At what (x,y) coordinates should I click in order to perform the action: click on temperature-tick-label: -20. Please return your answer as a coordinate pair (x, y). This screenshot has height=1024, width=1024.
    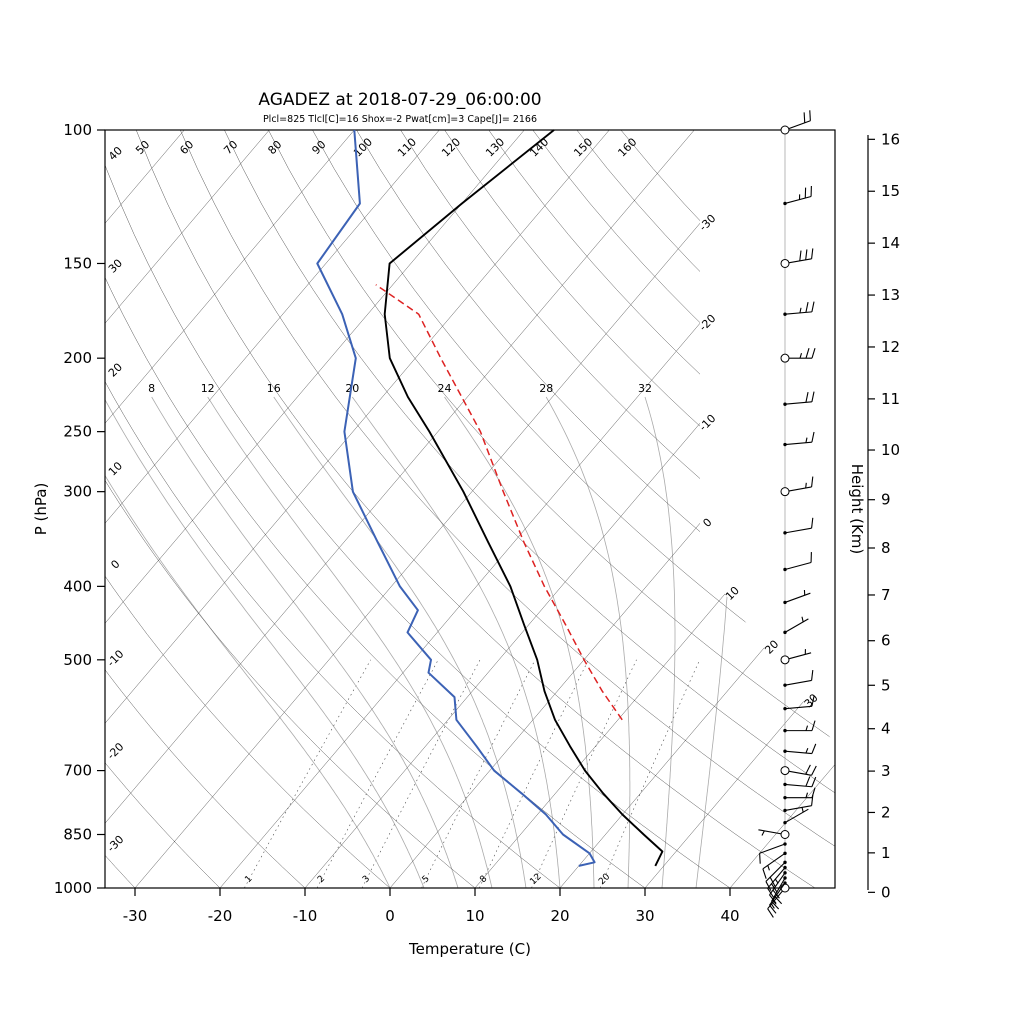
    Looking at the image, I should click on (220, 916).